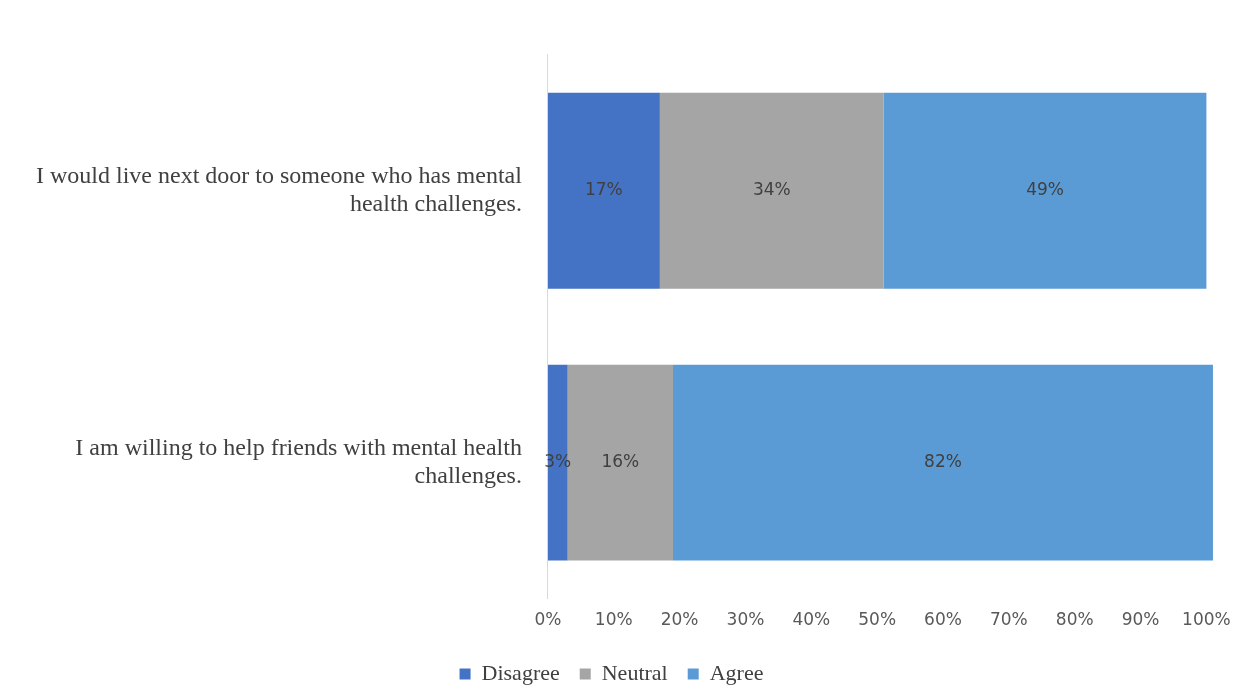 The width and height of the screenshot is (1243, 695). I want to click on x-tick-label: 0%, so click(548, 619).